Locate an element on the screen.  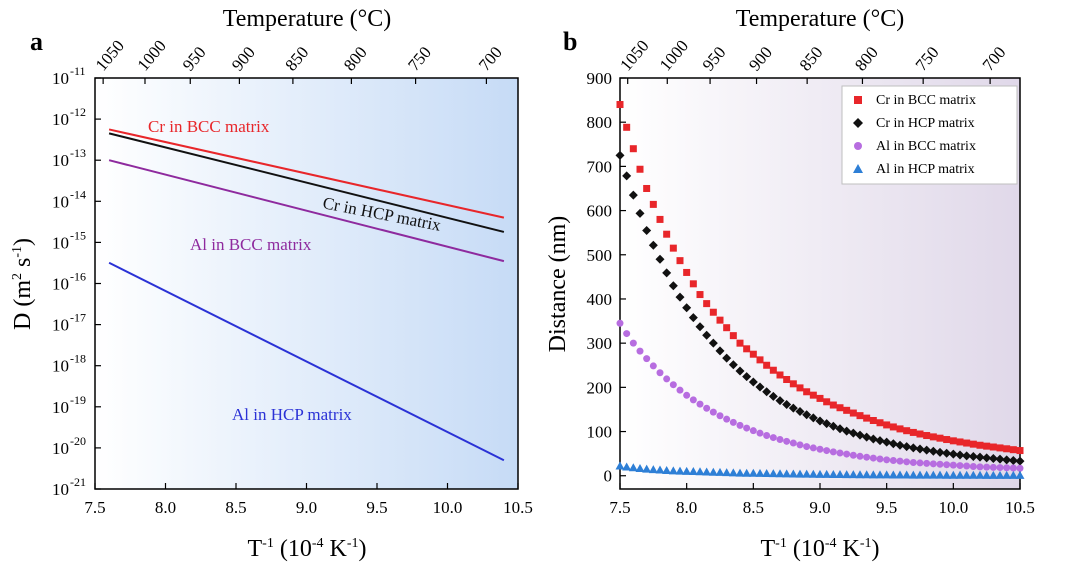
panel-b-y-axis: 0 100 200 300 400 500 600 700 800 900 is located at coordinates (606, 277).